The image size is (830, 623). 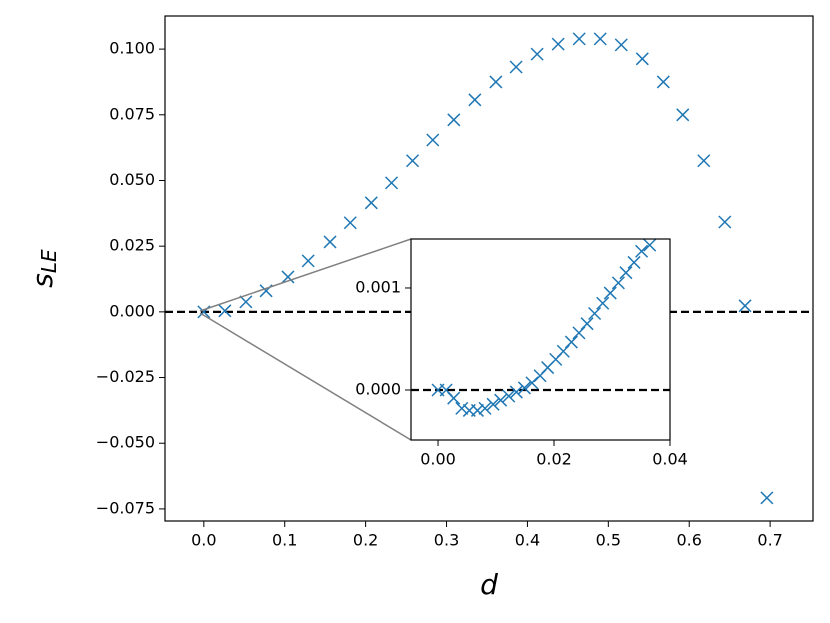 I want to click on y-tick-label: −0.025, so click(x=125, y=376).